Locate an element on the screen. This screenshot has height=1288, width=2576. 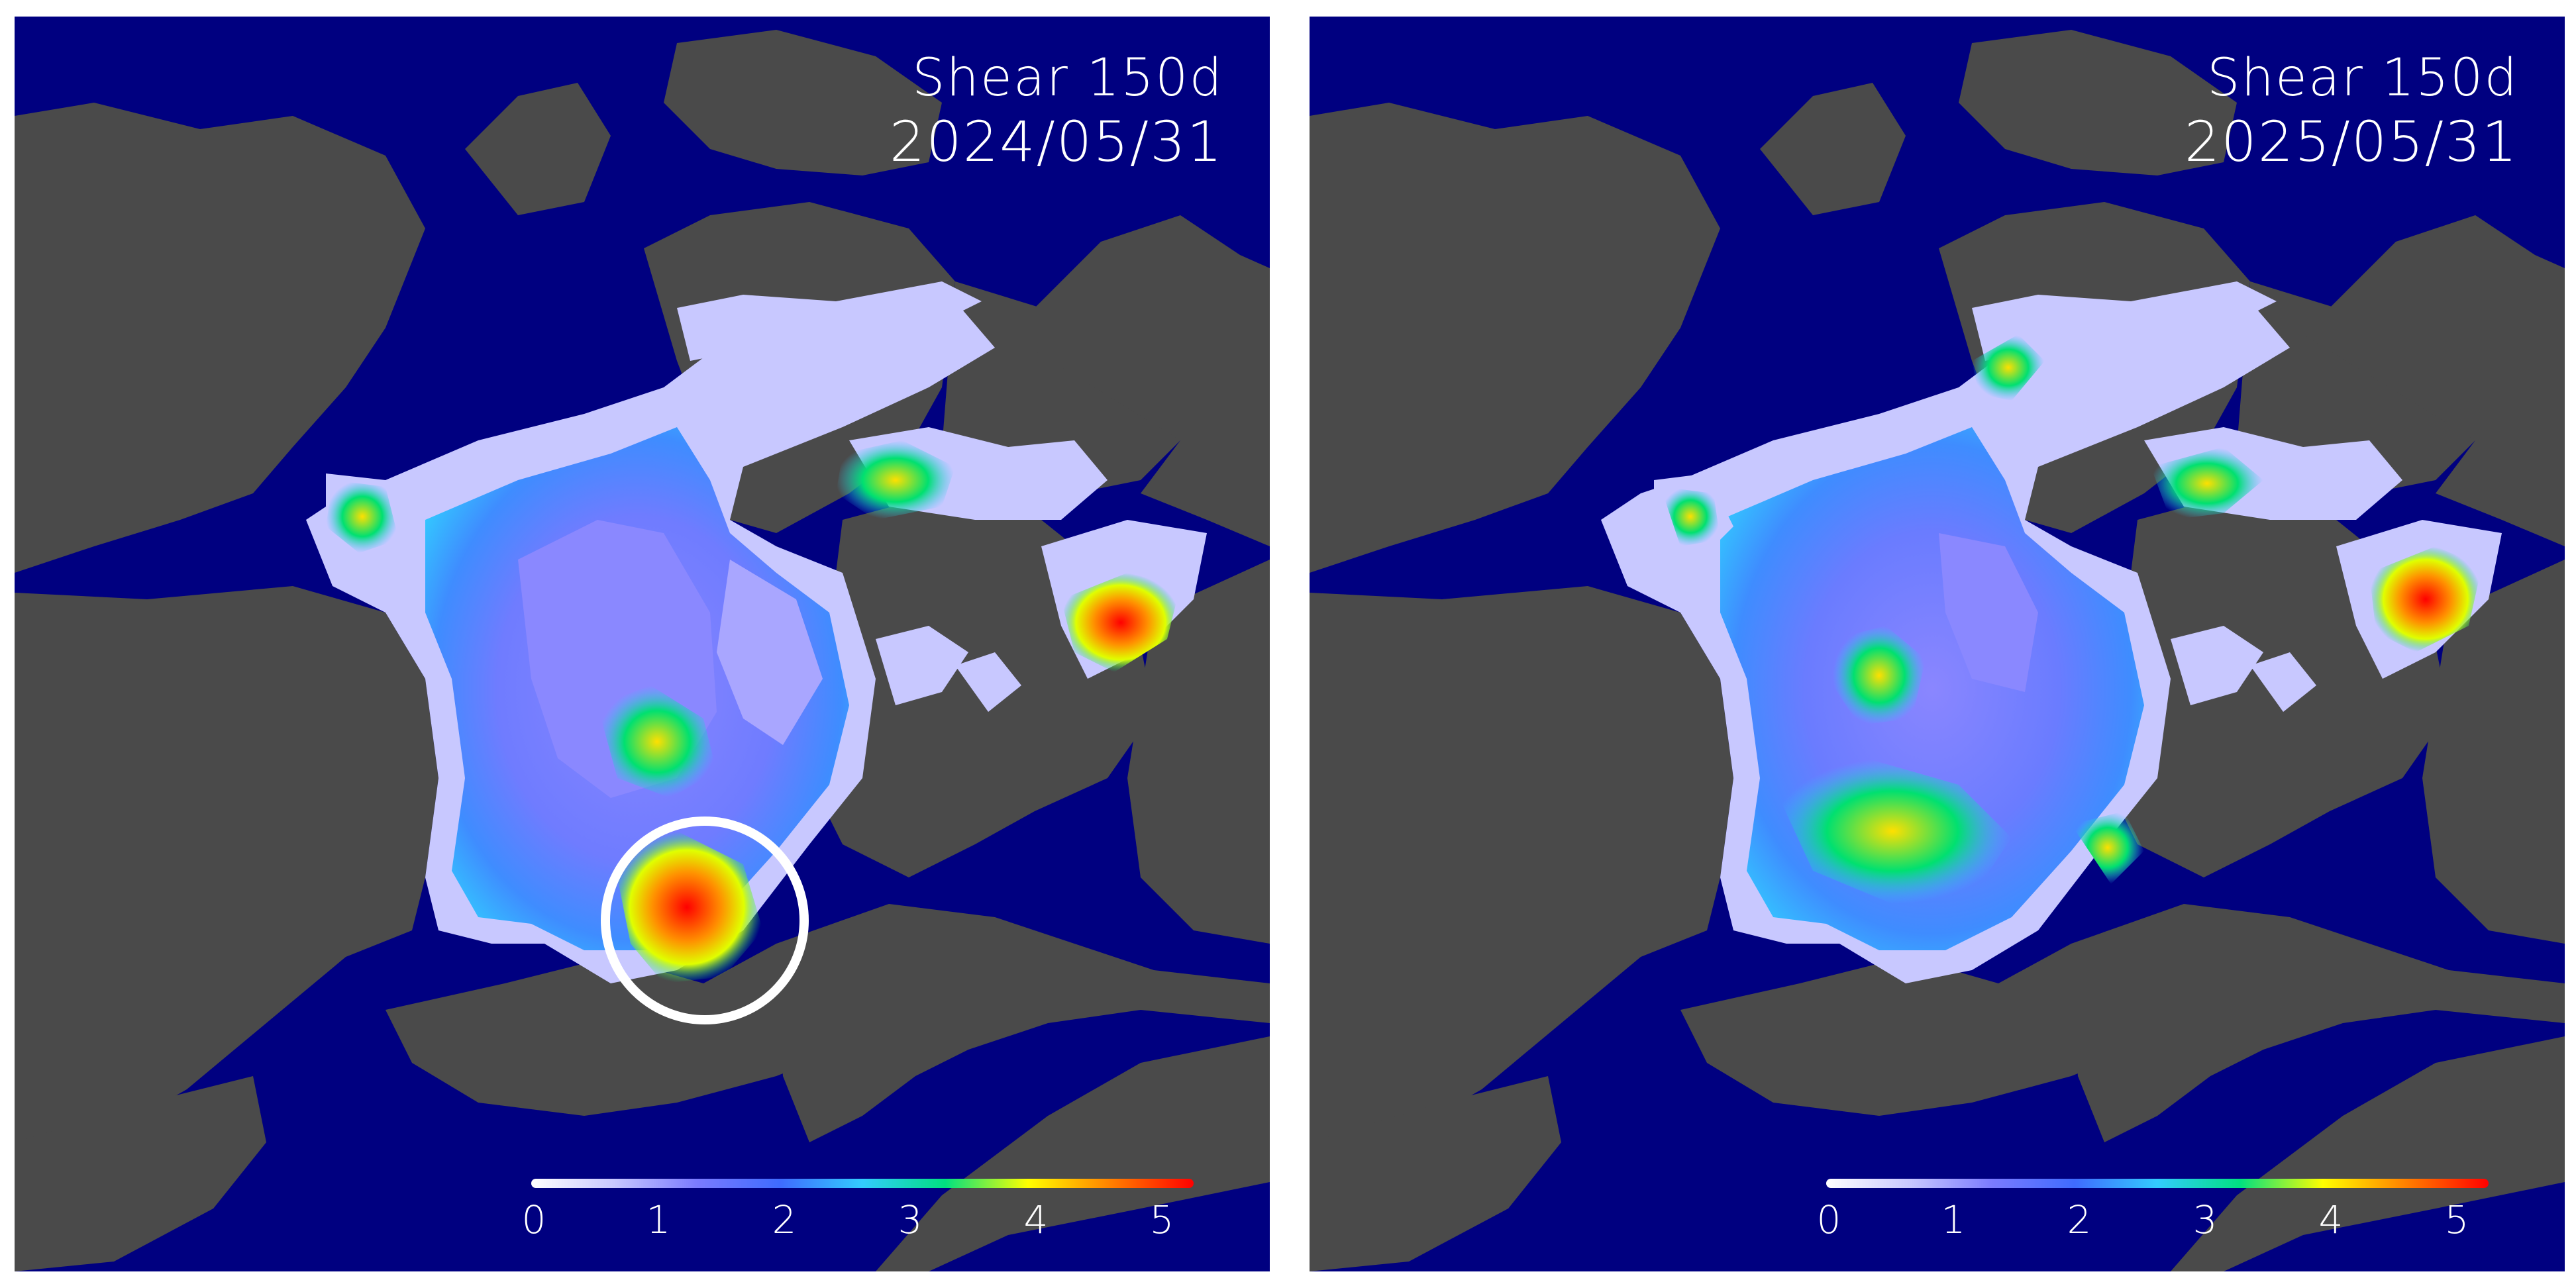
highlight-circle is located at coordinates (705, 920).